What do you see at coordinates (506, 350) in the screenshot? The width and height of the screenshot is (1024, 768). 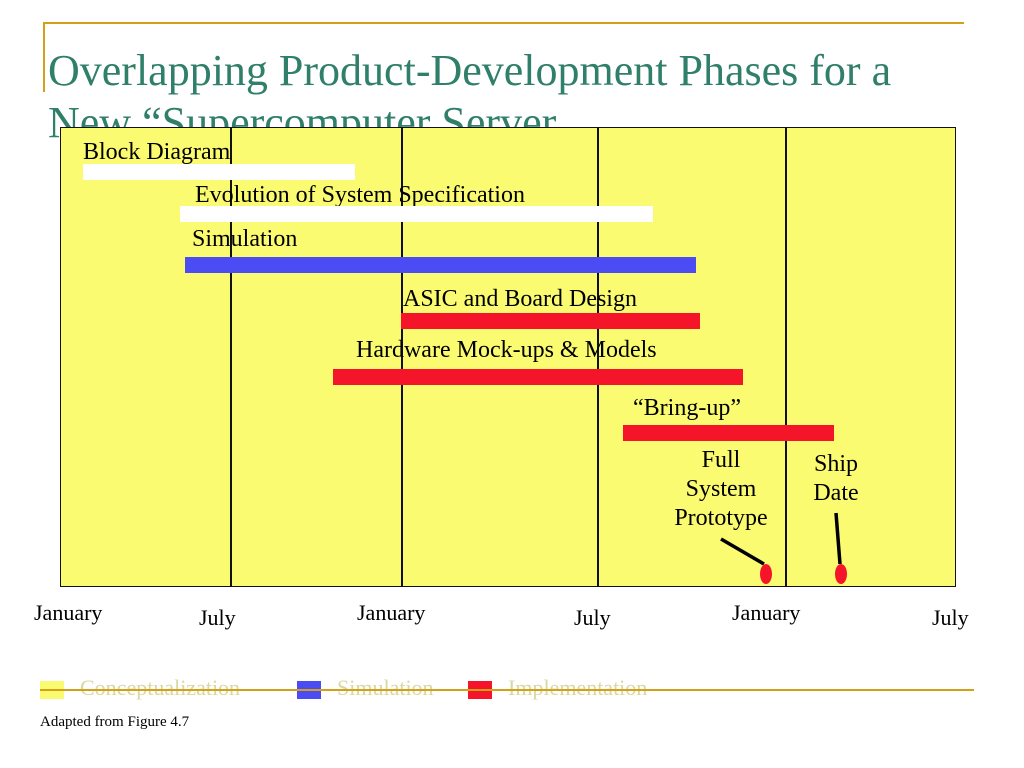 I see `phase-label-hardware-mockups: Hardware Mock-ups & Models` at bounding box center [506, 350].